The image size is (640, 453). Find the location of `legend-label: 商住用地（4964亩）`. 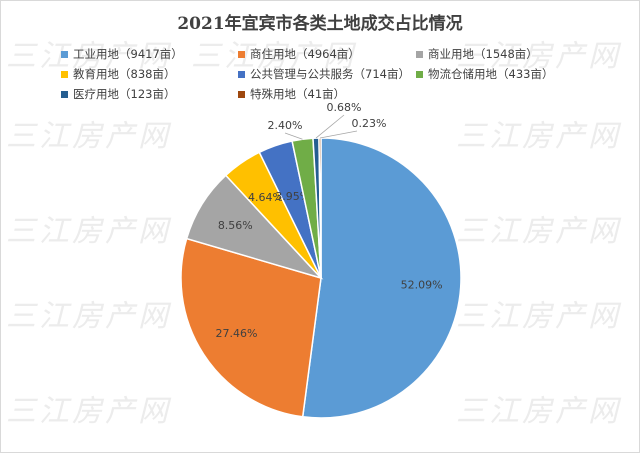

legend-label: 商住用地（4964亩） is located at coordinates (305, 54).